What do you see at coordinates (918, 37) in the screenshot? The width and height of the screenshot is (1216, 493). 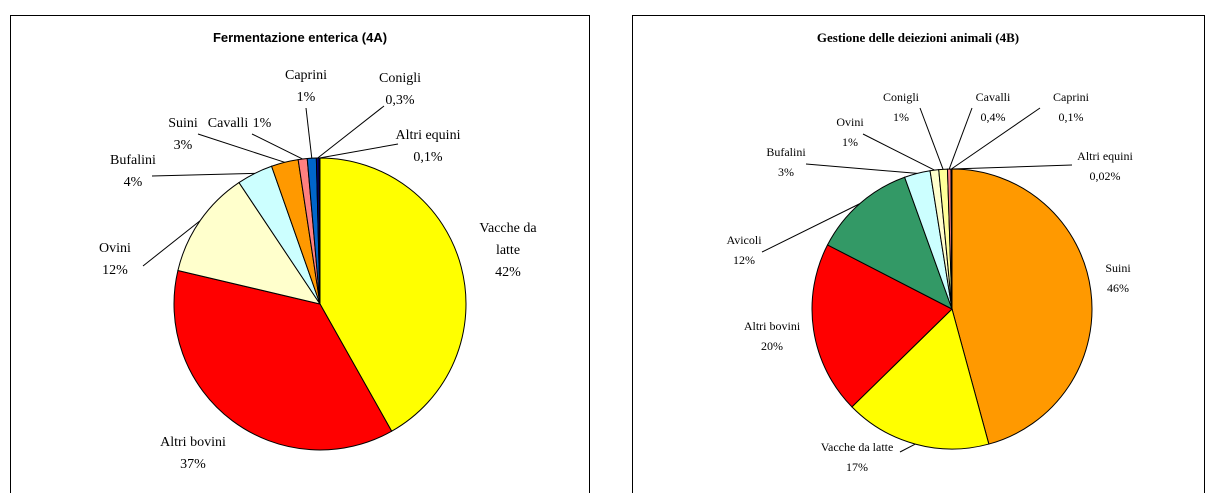 I see `chart-title: Gestione delle deiezioni animali (4B)` at bounding box center [918, 37].